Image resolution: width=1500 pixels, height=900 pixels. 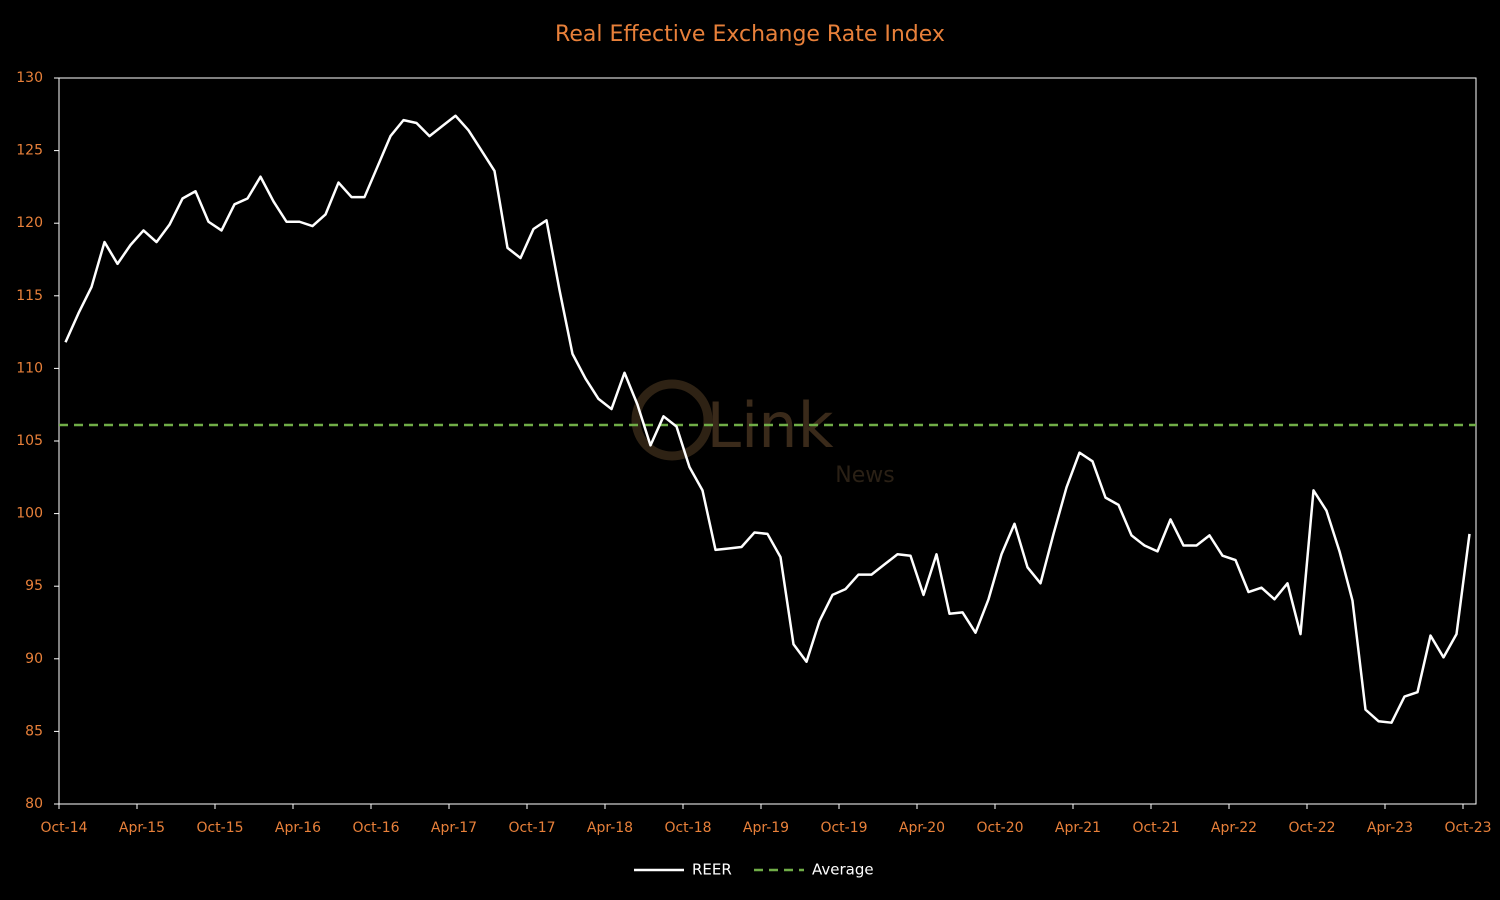 What do you see at coordinates (1311, 828) in the screenshot?
I see `x-tick-label: Oct-22` at bounding box center [1311, 828].